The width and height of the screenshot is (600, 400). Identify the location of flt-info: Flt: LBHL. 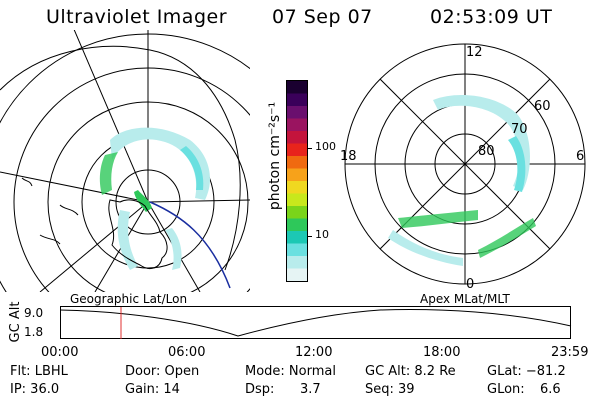
(39, 371).